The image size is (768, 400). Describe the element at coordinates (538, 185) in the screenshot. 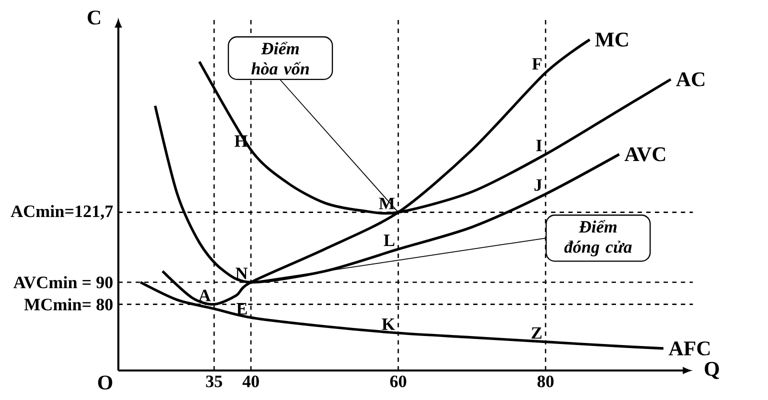

I see `annotation: J` at that location.